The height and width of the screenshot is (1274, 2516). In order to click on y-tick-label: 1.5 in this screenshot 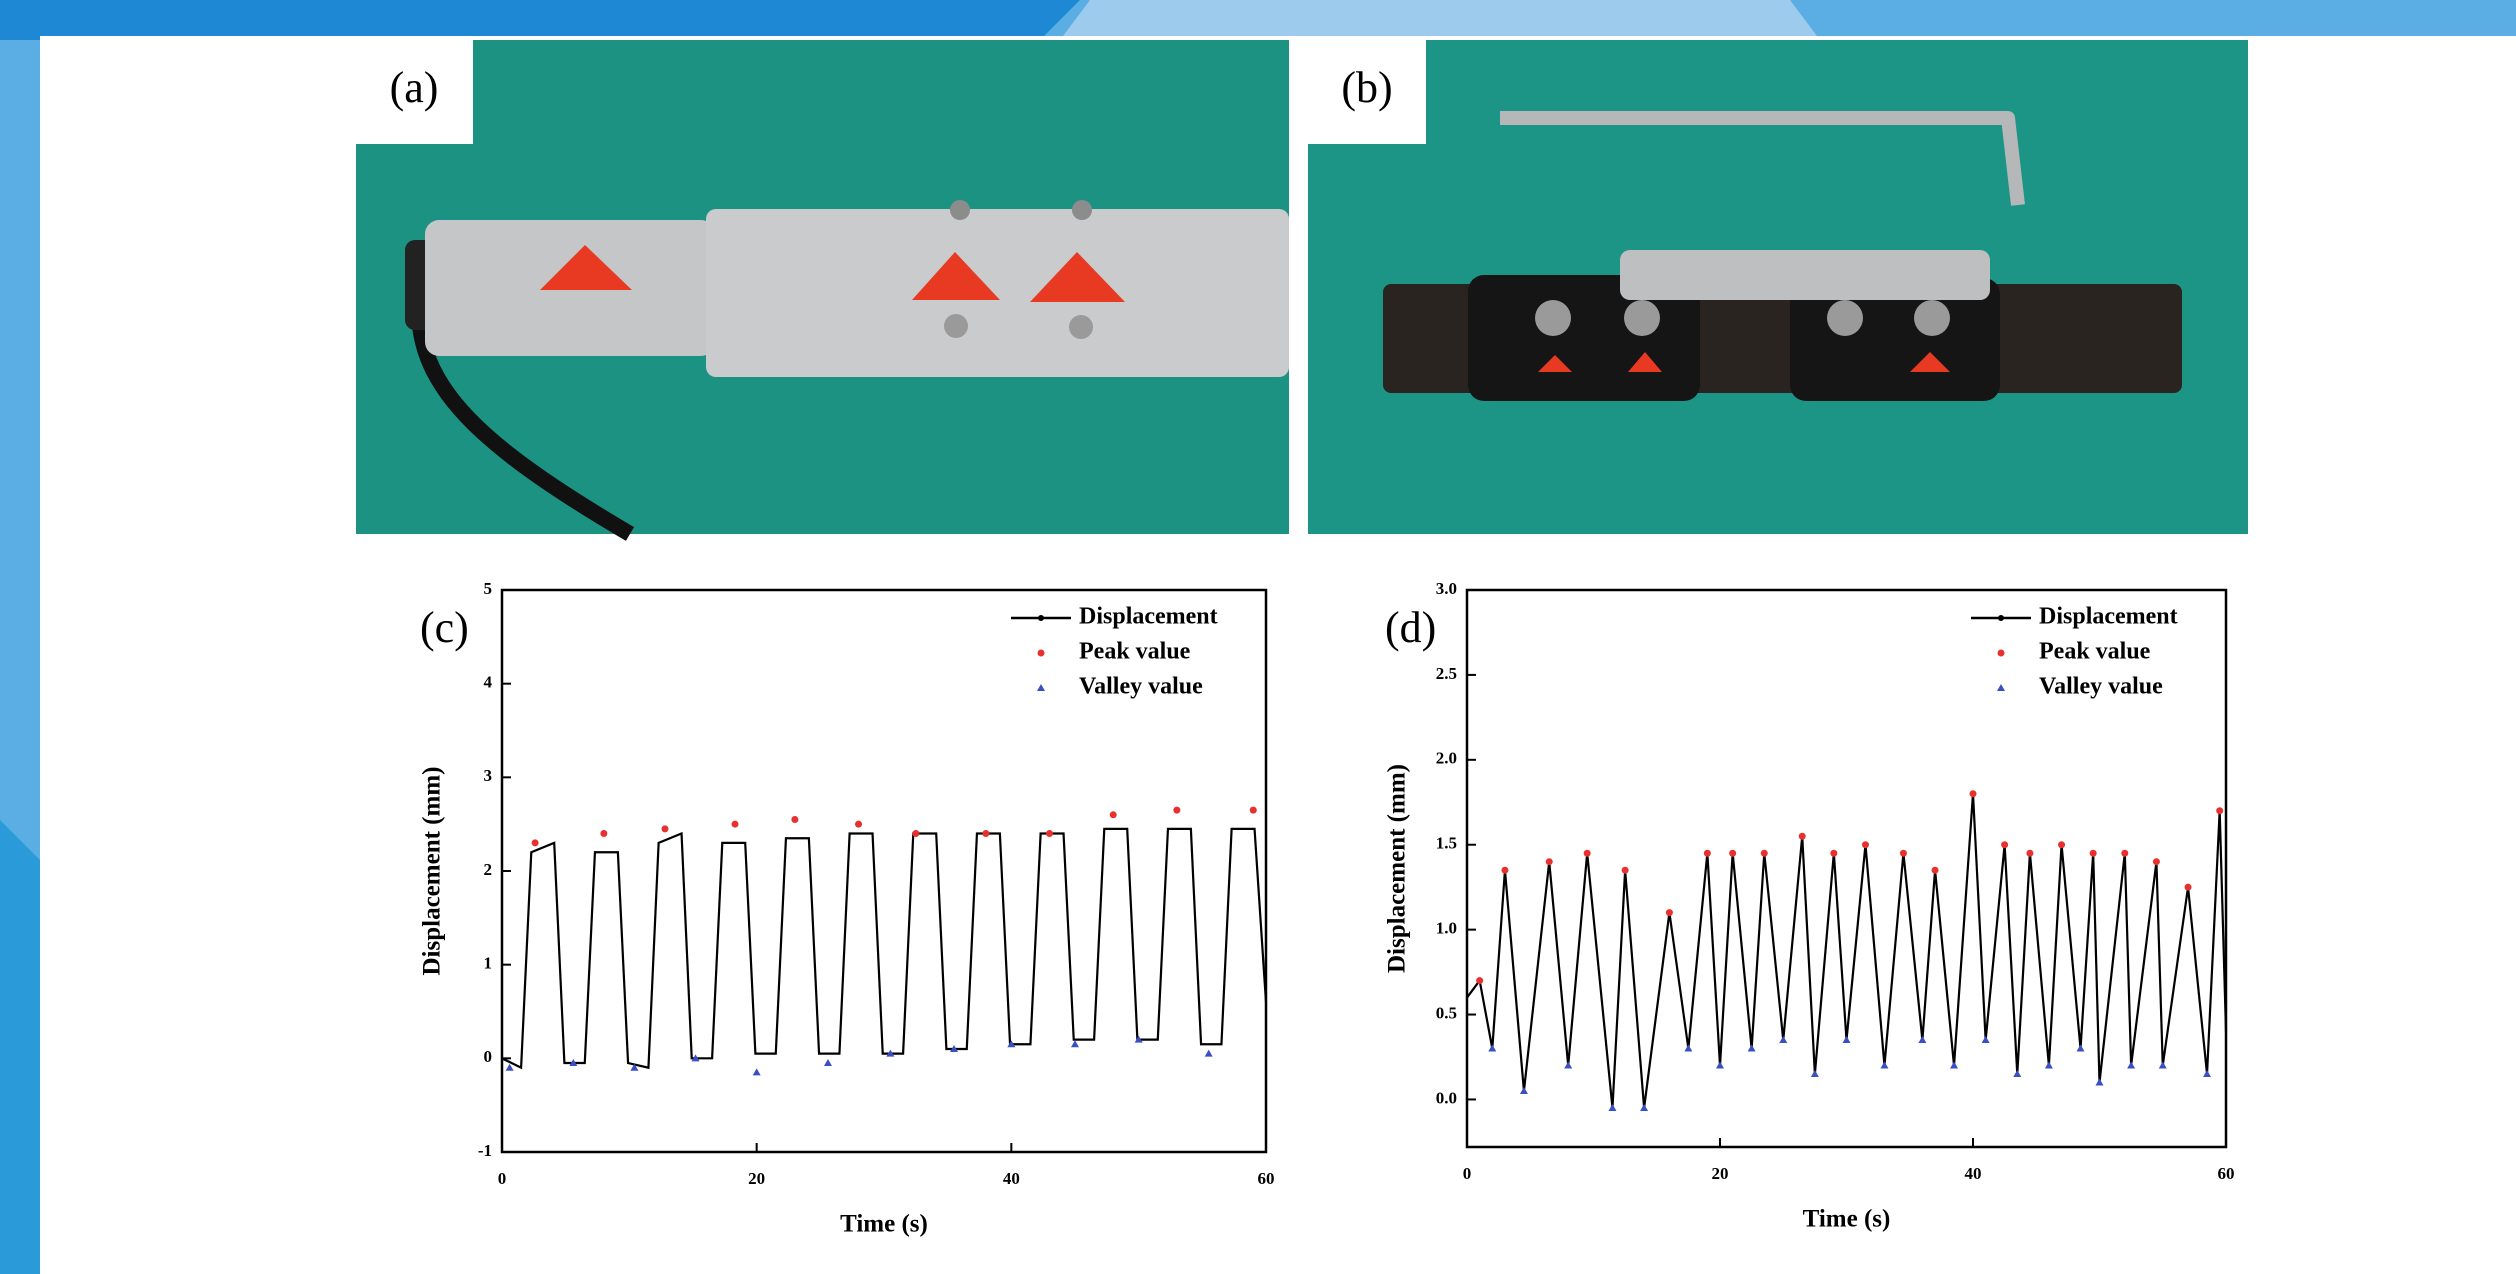, I will do `click(1446, 843)`.